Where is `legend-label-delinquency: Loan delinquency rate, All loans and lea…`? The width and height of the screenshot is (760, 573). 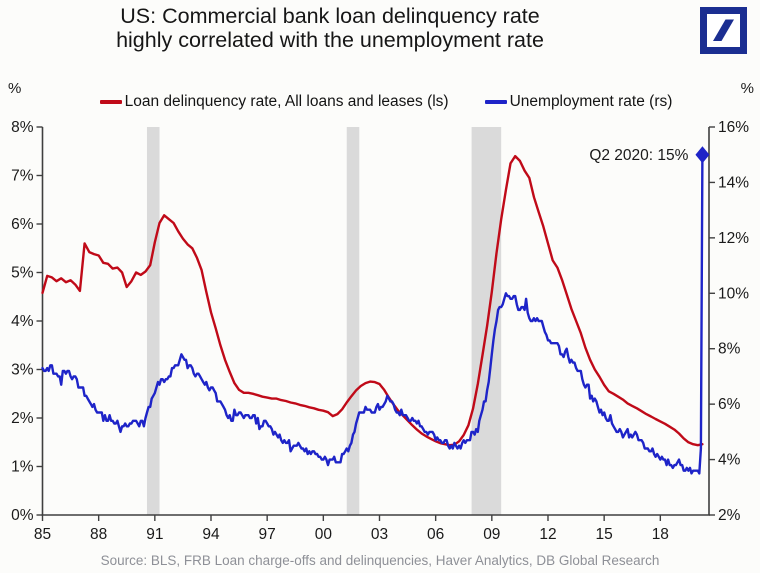
legend-label-delinquency: Loan delinquency rate, All loans and lea… is located at coordinates (286, 101).